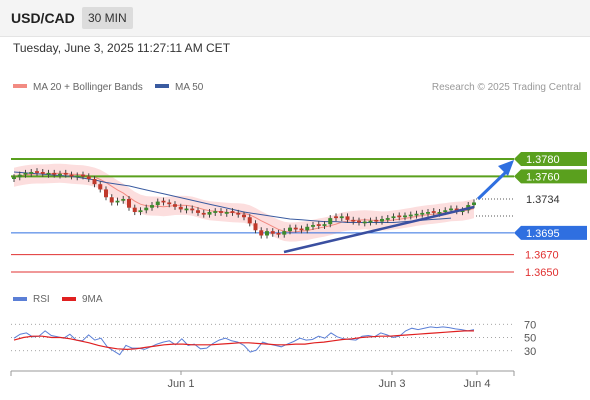 The height and width of the screenshot is (400, 590). Describe the element at coordinates (542, 256) in the screenshot. I see `level-label-1.3670: 1.3670` at that location.